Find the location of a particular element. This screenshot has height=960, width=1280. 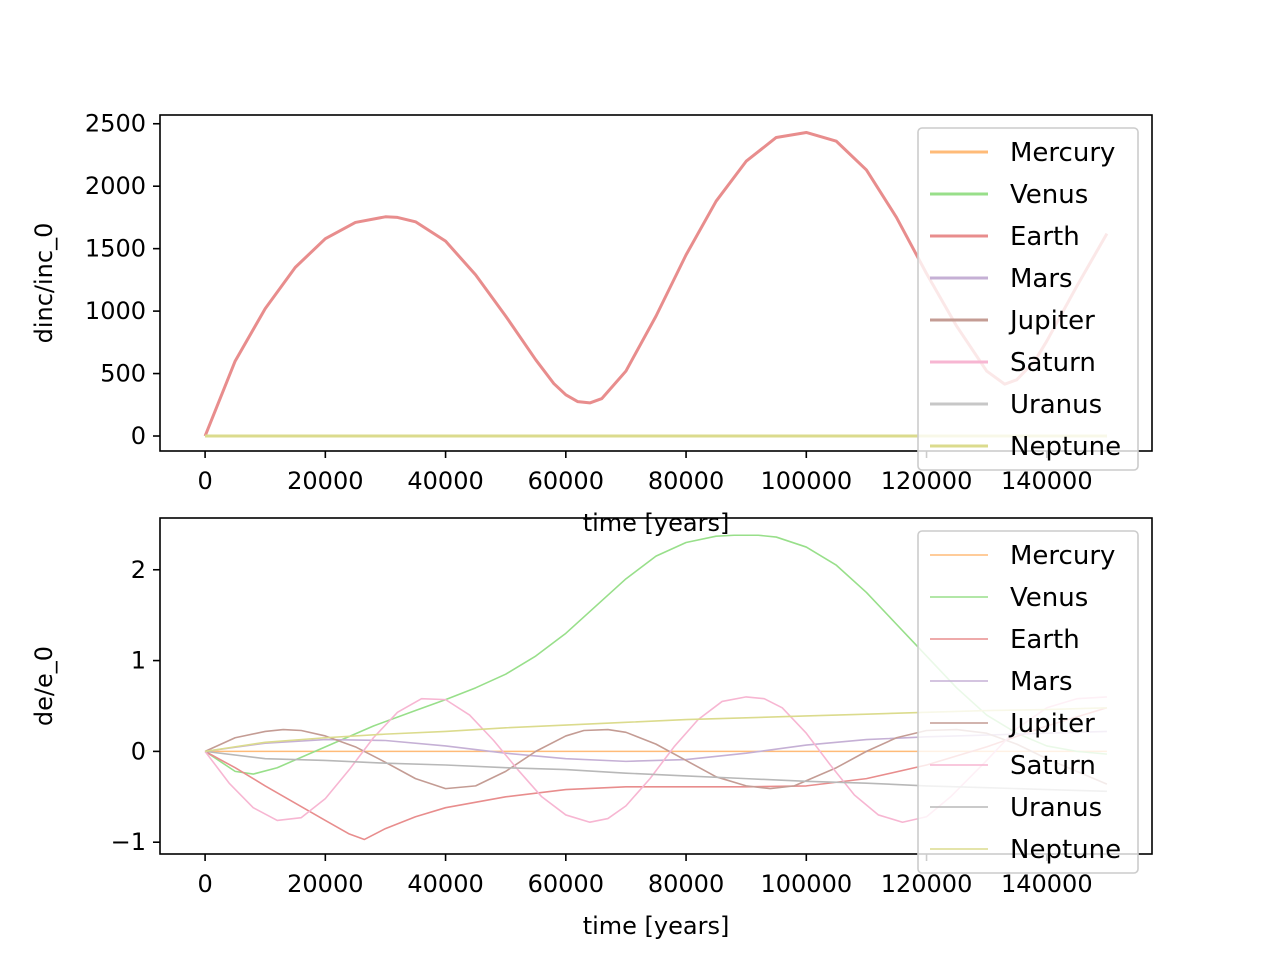

y-tick-label: 1 is located at coordinates (138, 661).